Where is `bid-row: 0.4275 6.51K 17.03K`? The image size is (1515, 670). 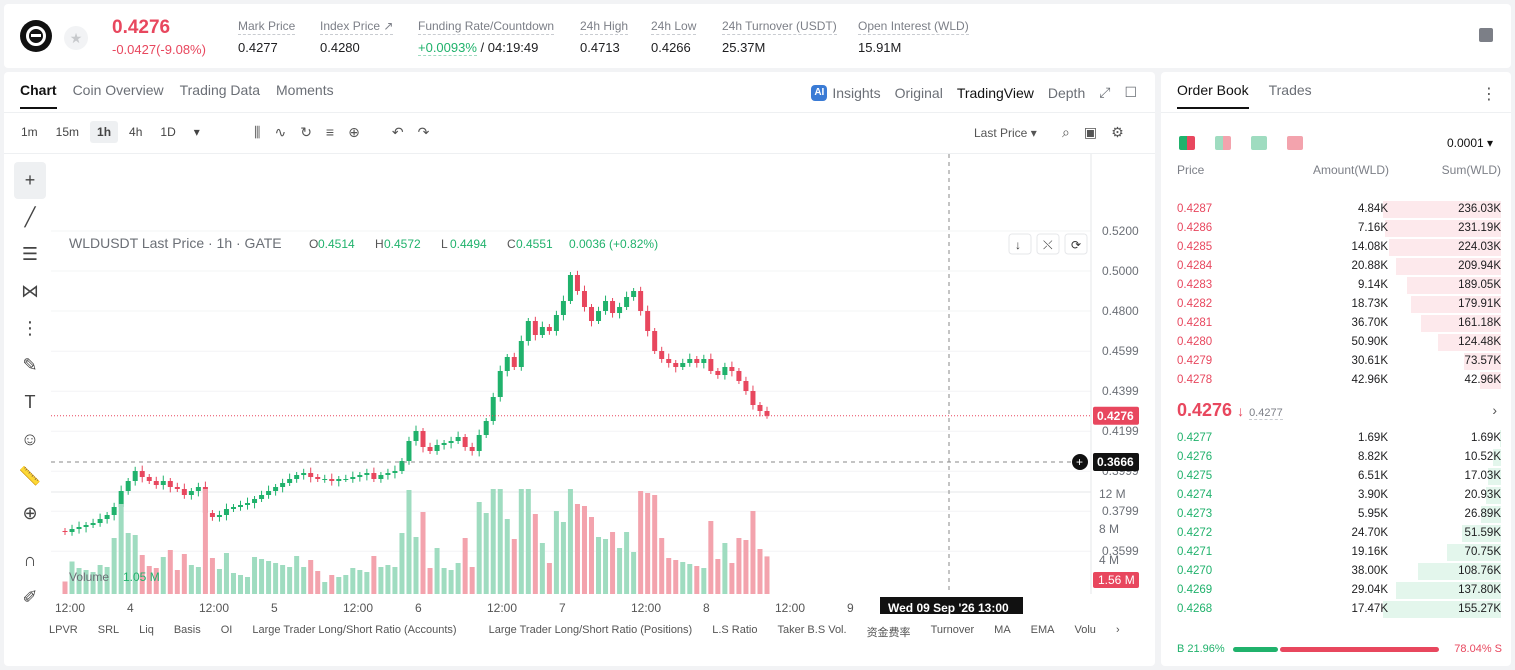 bid-row: 0.4275 6.51K 17.03K is located at coordinates (1336, 476).